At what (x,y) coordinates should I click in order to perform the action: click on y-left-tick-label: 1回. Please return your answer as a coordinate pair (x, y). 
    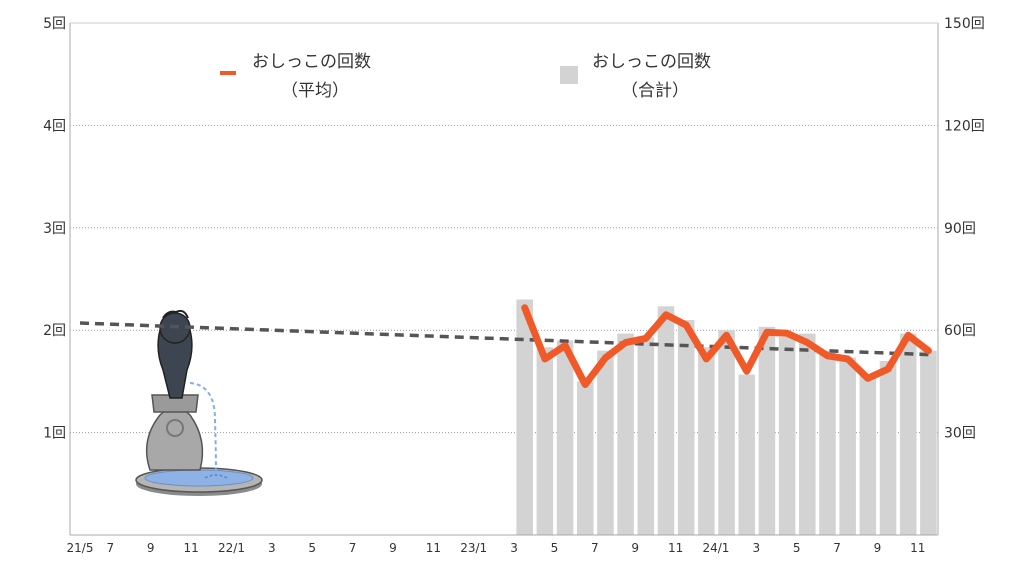
    Looking at the image, I should click on (54, 434).